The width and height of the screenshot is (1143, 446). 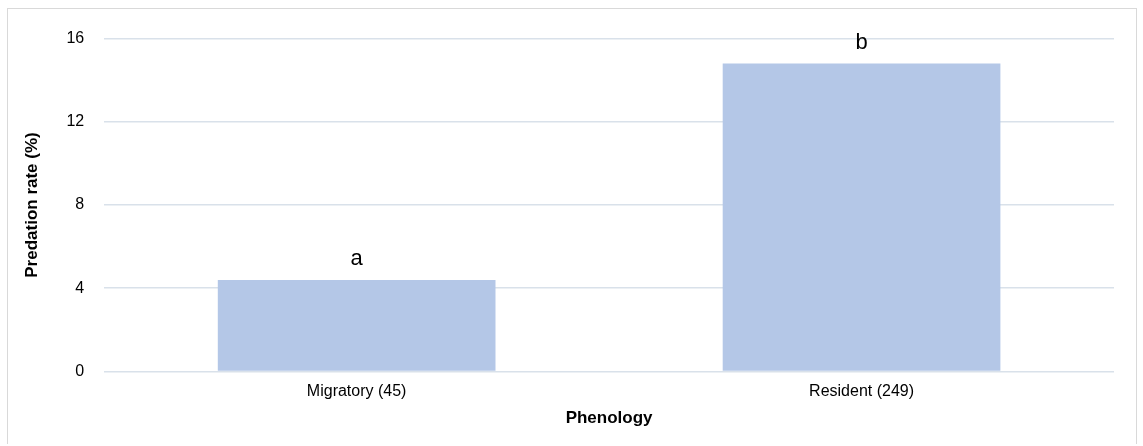 What do you see at coordinates (861, 41) in the screenshot?
I see `annotation: b` at bounding box center [861, 41].